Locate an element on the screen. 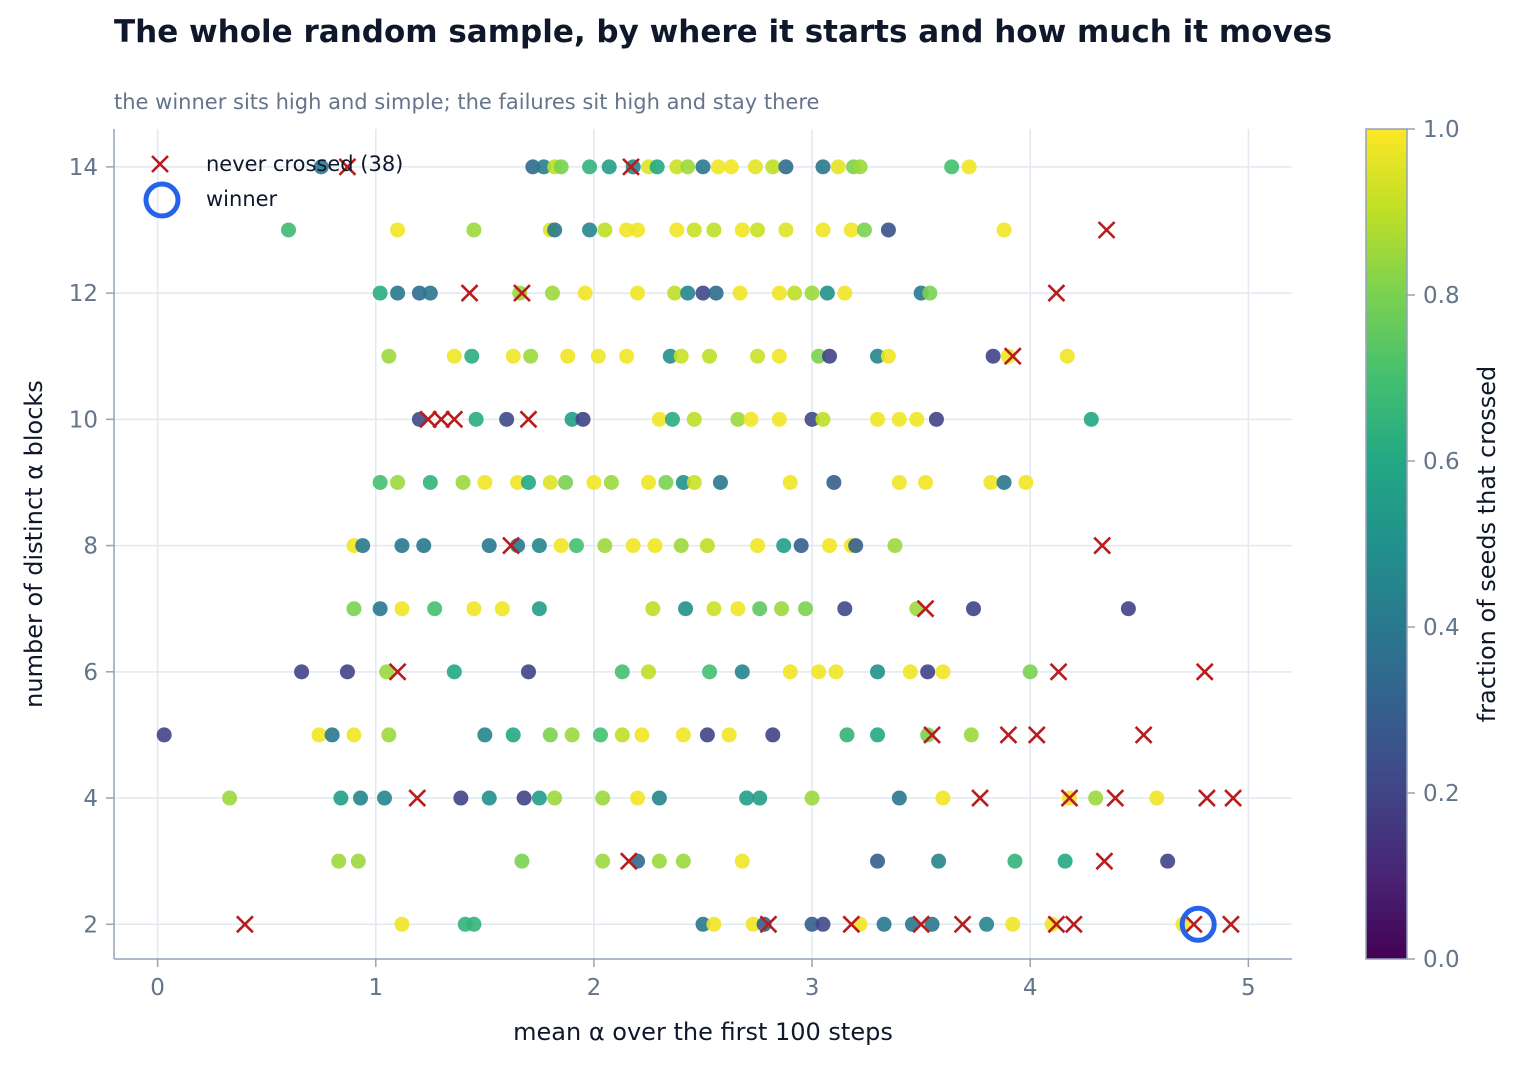 The width and height of the screenshot is (1530, 1067). y-tick-label: 4 is located at coordinates (90, 799).